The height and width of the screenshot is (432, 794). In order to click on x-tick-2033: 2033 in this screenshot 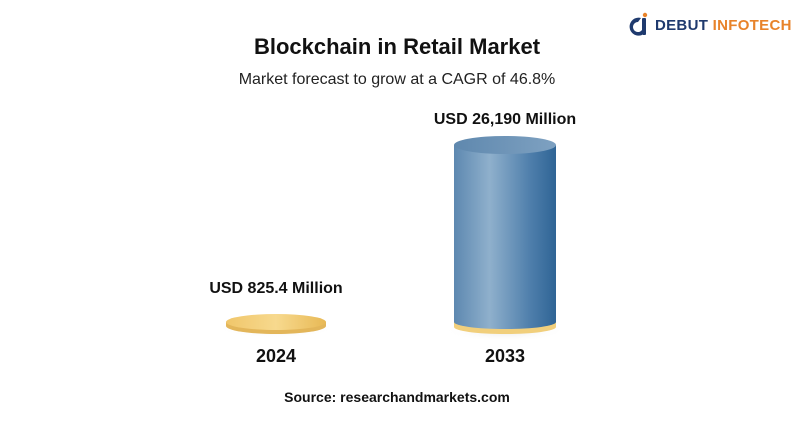, I will do `click(505, 356)`.